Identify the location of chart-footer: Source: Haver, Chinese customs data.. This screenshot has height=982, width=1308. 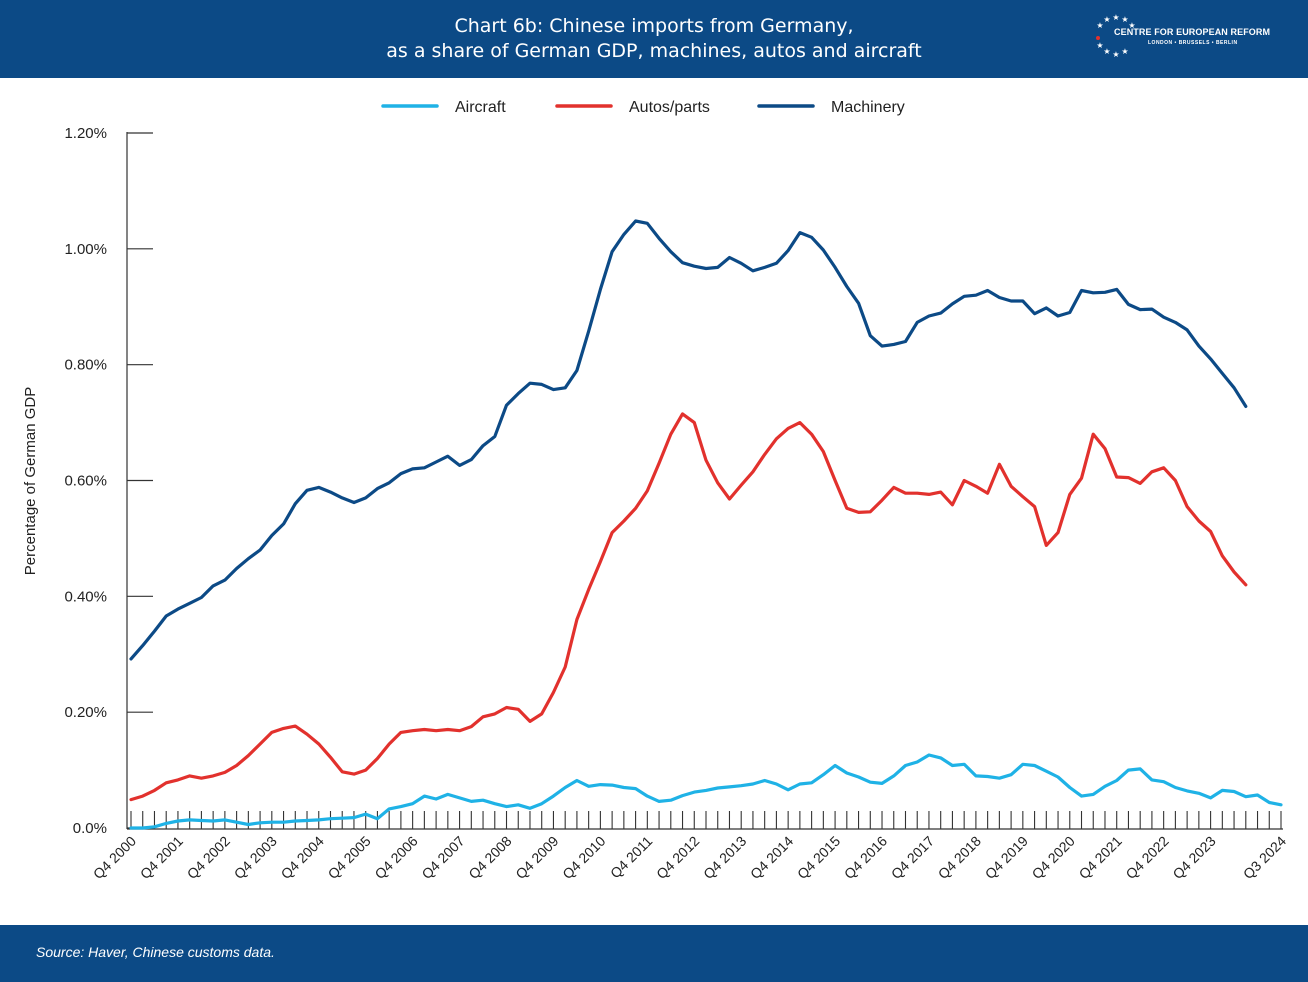
(654, 953).